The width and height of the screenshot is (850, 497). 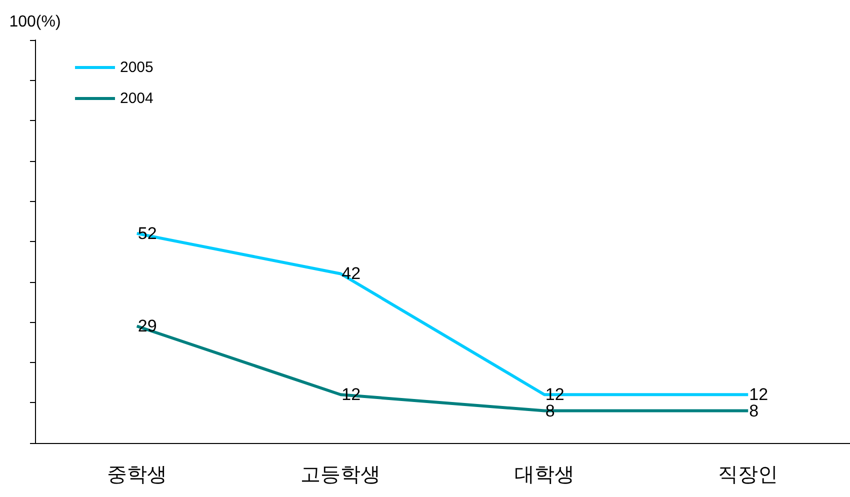 I want to click on x-tick-label: 고등학생, so click(x=340, y=475).